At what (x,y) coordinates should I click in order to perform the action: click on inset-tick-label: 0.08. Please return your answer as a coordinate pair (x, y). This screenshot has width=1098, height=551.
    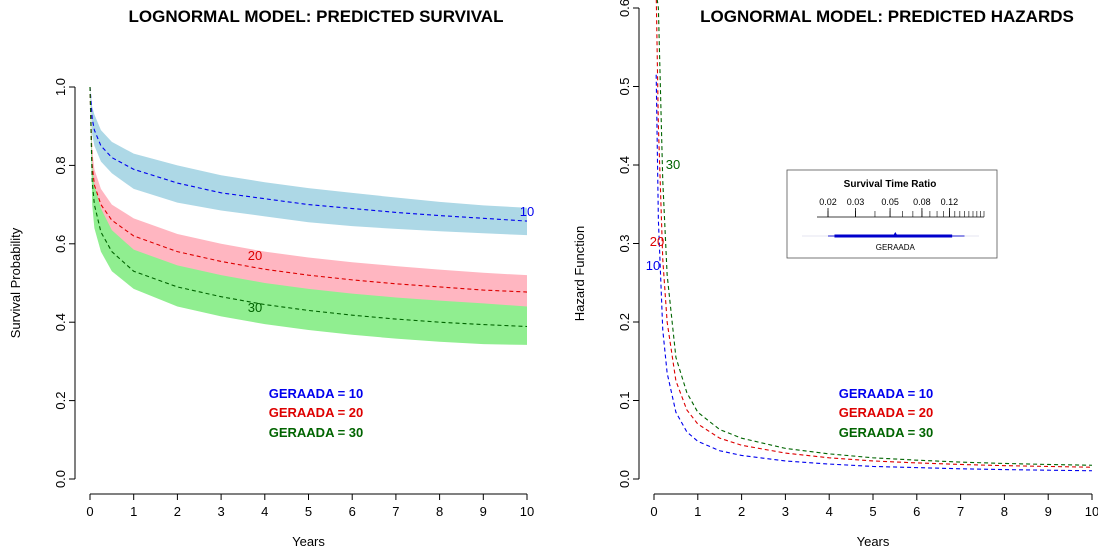
    Looking at the image, I should click on (922, 202).